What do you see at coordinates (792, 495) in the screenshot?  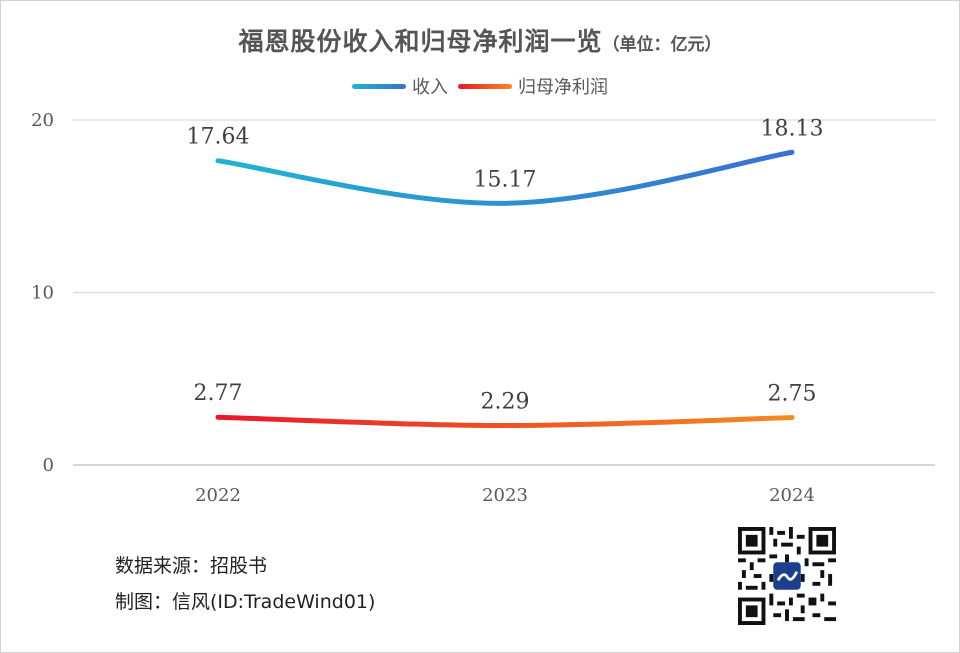 I see `x-tick-label: 2024` at bounding box center [792, 495].